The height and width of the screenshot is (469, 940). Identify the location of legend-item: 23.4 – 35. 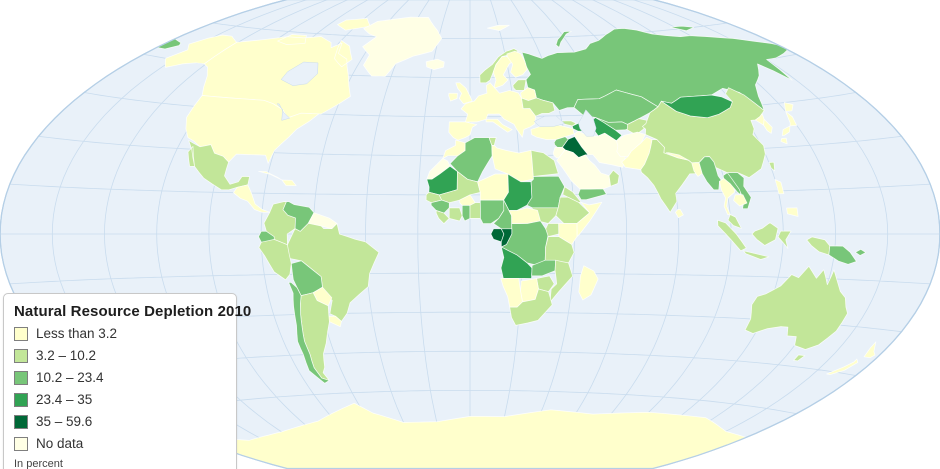
(120, 399).